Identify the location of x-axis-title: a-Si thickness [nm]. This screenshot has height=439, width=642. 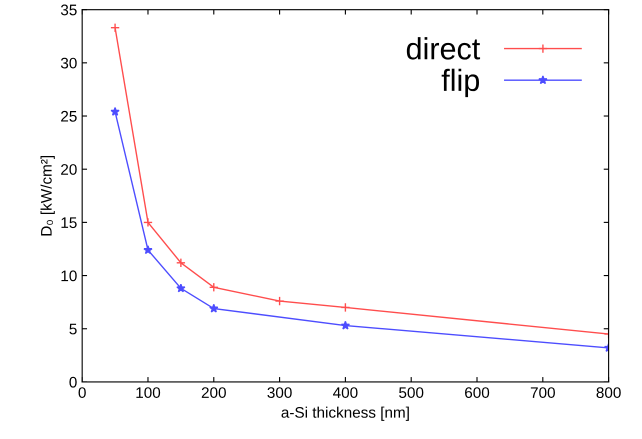
(345, 413).